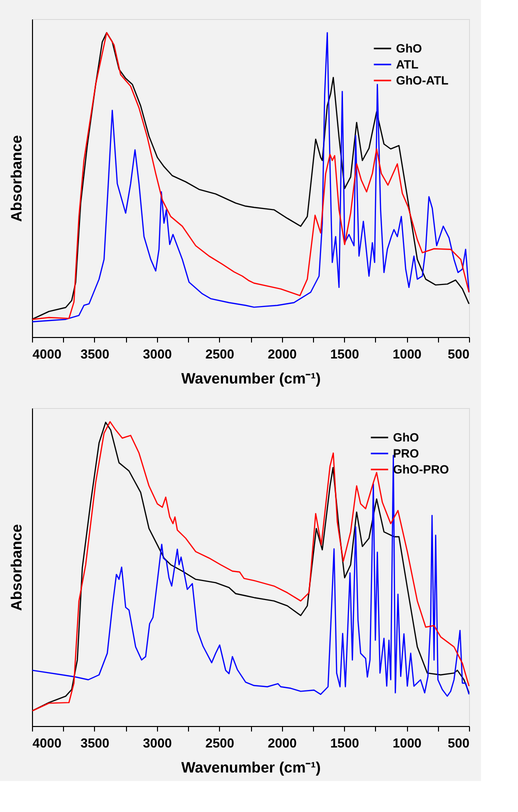 This screenshot has height=812, width=518. What do you see at coordinates (407, 65) in the screenshot?
I see `legend-label: ATL` at bounding box center [407, 65].